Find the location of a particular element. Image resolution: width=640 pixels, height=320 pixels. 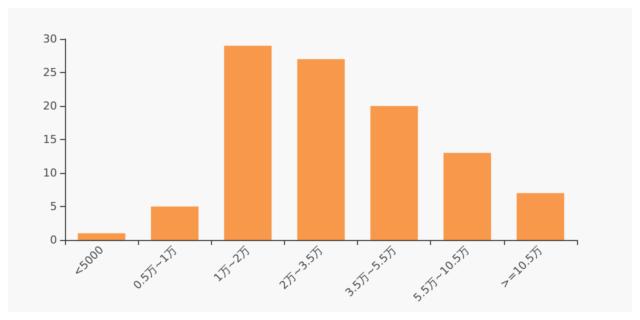

y-tick-label: 20 is located at coordinates (50, 106).